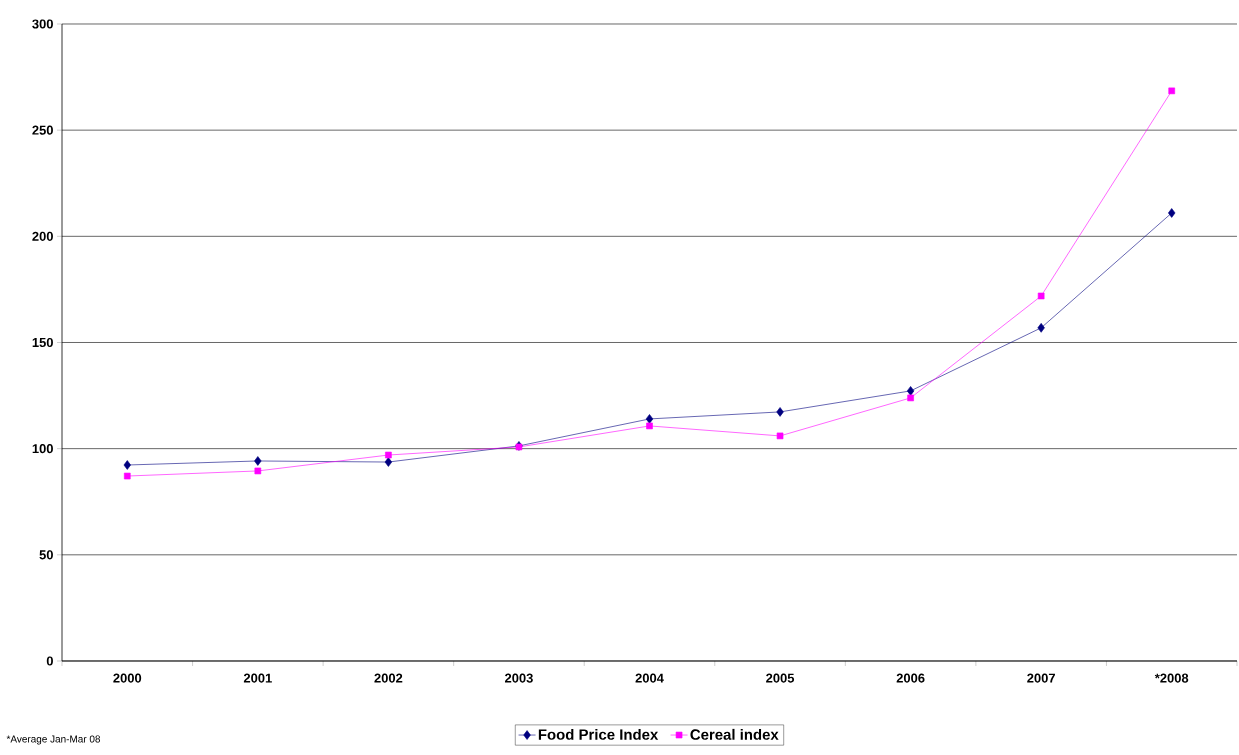 The image size is (1239, 755). What do you see at coordinates (53, 740) in the screenshot?
I see `text: *Average Jan-Mar 08` at bounding box center [53, 740].